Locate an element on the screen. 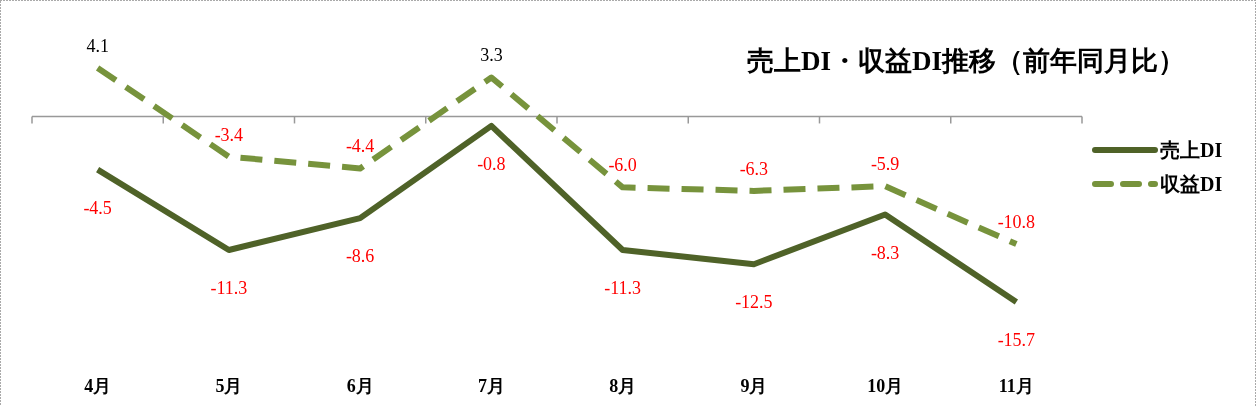  data-label: -4.5 is located at coordinates (97, 207).